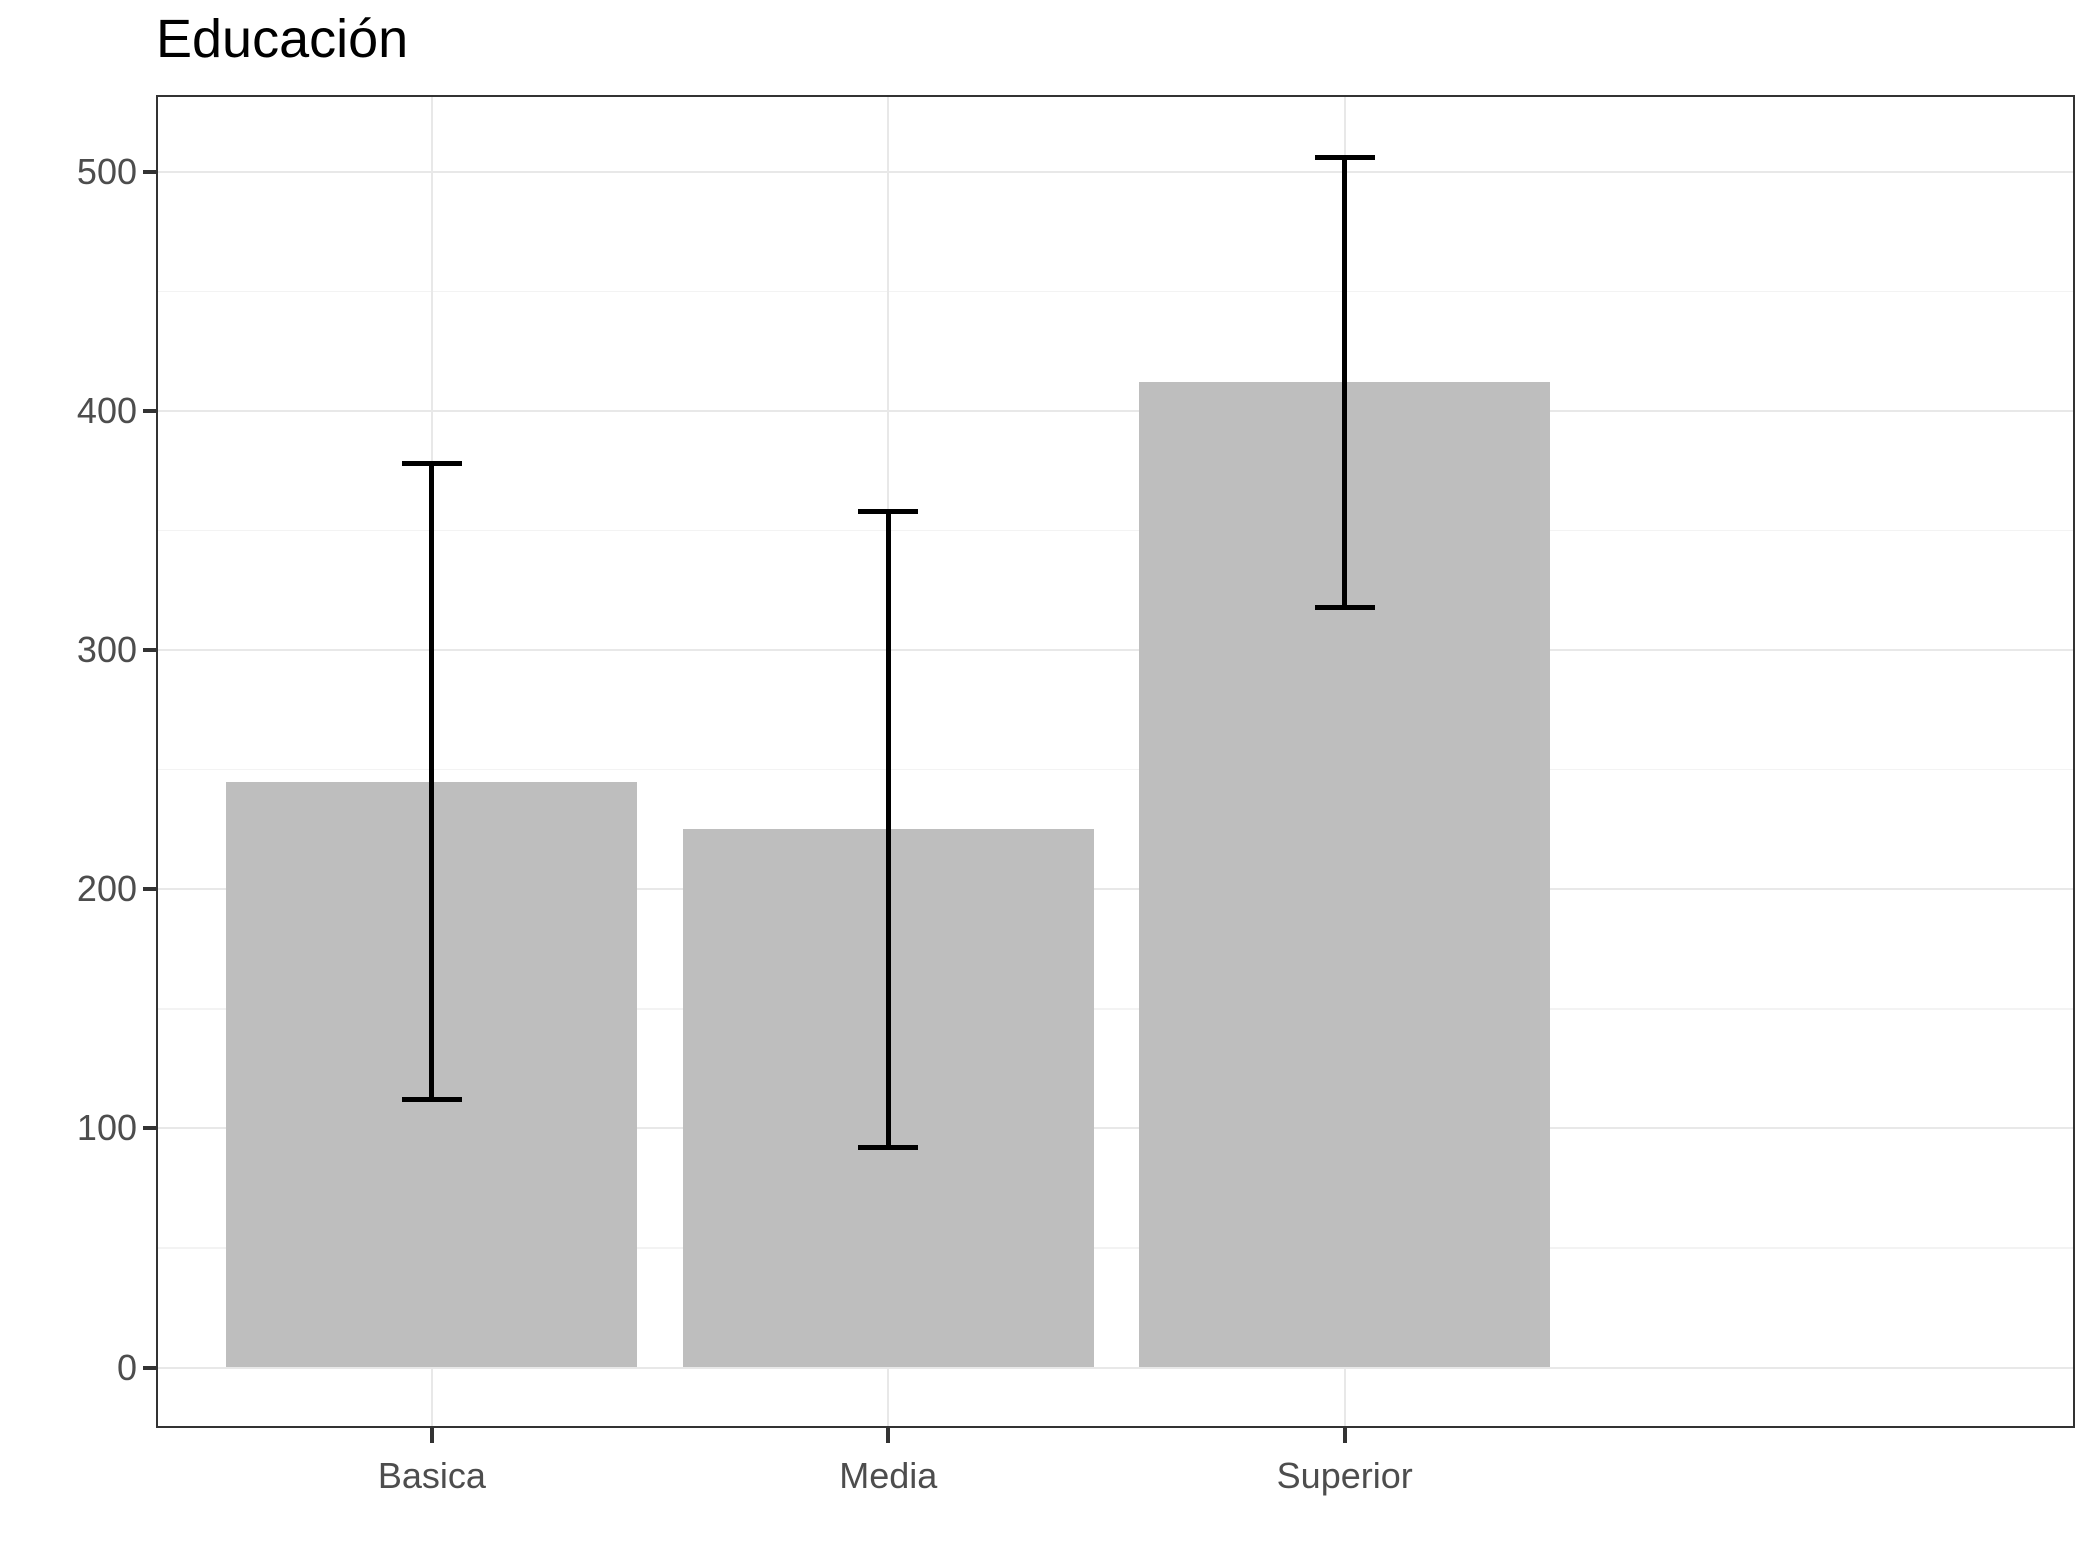 Image resolution: width=2099 pixels, height=1558 pixels. Describe the element at coordinates (106, 171) in the screenshot. I see `y-axis-label: 500` at that location.